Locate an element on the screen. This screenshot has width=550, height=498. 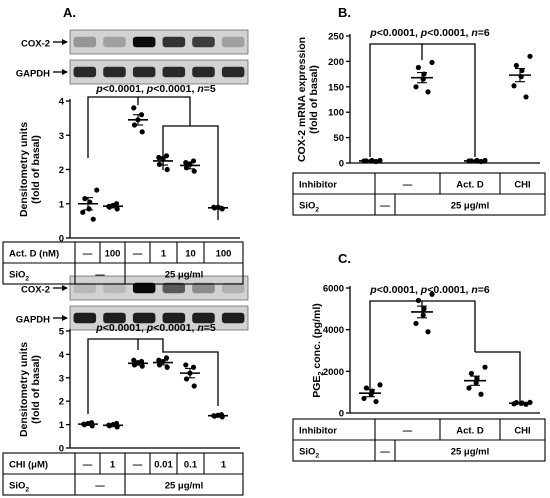
A_top-treatment-value: 100 is located at coordinates (224, 254).